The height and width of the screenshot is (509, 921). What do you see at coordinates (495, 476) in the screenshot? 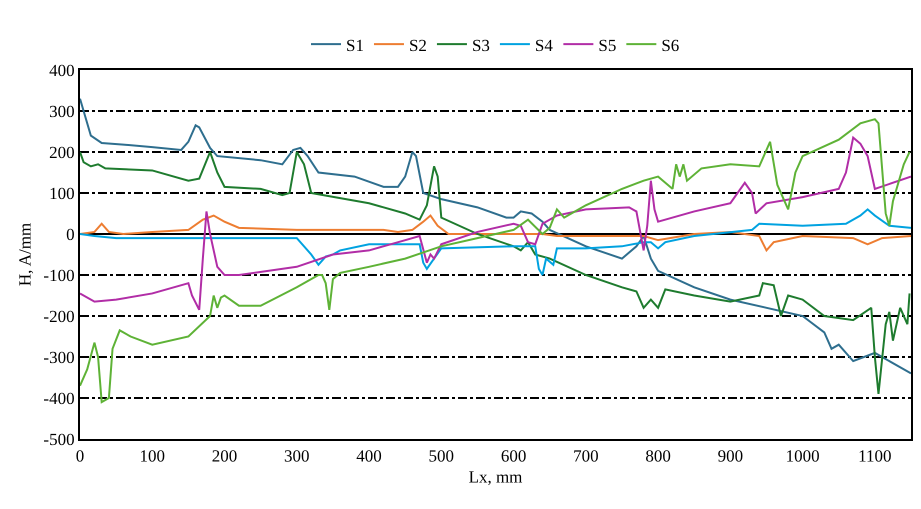
I see `x-axis-title: Lx, mm` at bounding box center [495, 476].